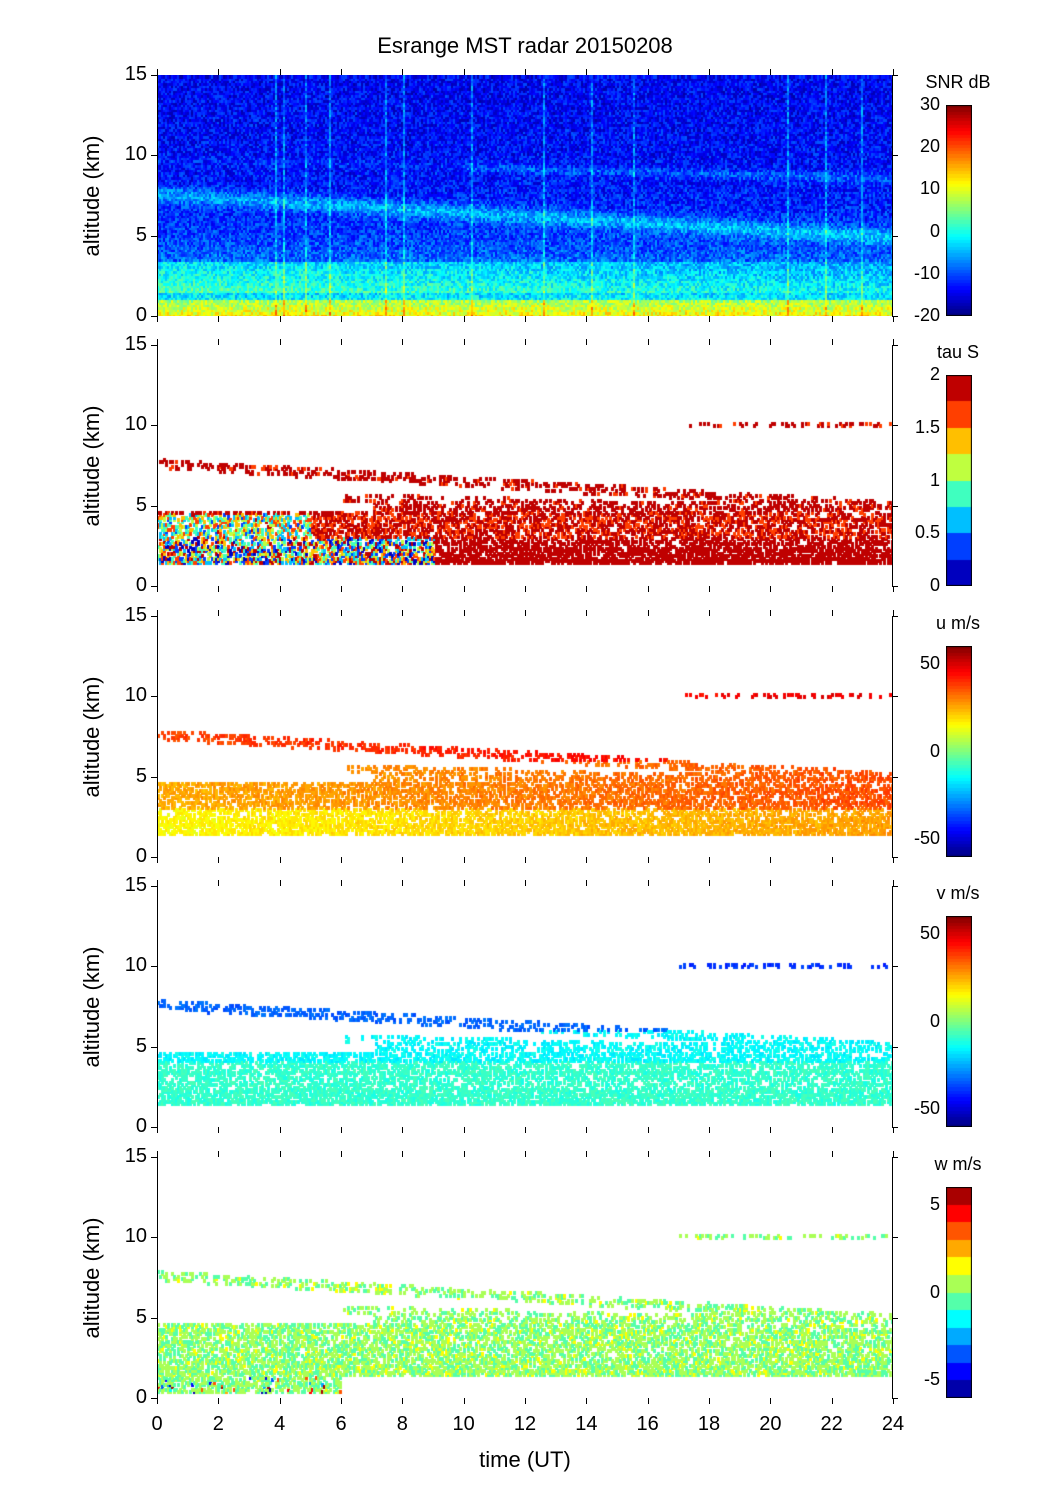 The width and height of the screenshot is (1051, 1501). Describe the element at coordinates (926, 1108) in the screenshot. I see `colorbar-tick-label: -50` at that location.